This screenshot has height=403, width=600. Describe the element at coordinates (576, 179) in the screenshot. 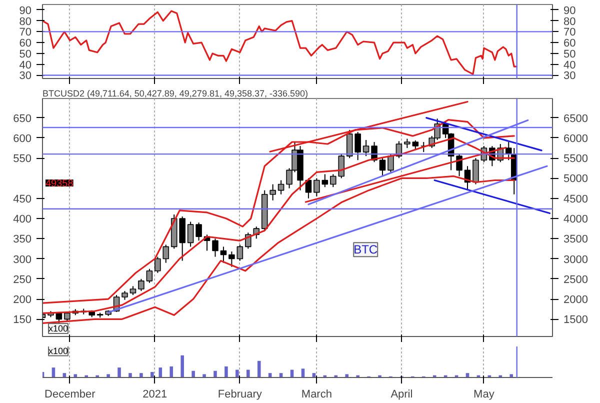

I see `y2-tick-label: 5000` at that location.